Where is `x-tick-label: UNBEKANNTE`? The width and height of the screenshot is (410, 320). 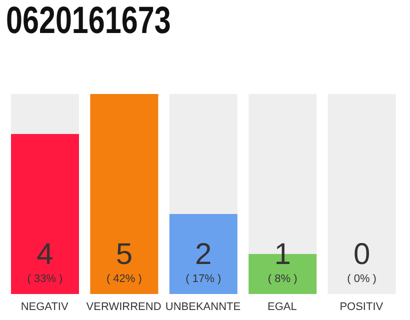 x-tick-label: UNBEKANNTE is located at coordinates (203, 307).